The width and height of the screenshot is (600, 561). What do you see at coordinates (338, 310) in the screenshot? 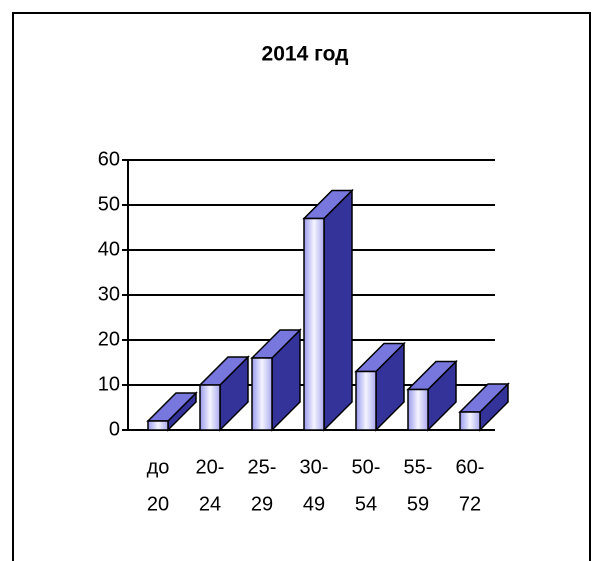
I see `bar-side` at bounding box center [338, 310].